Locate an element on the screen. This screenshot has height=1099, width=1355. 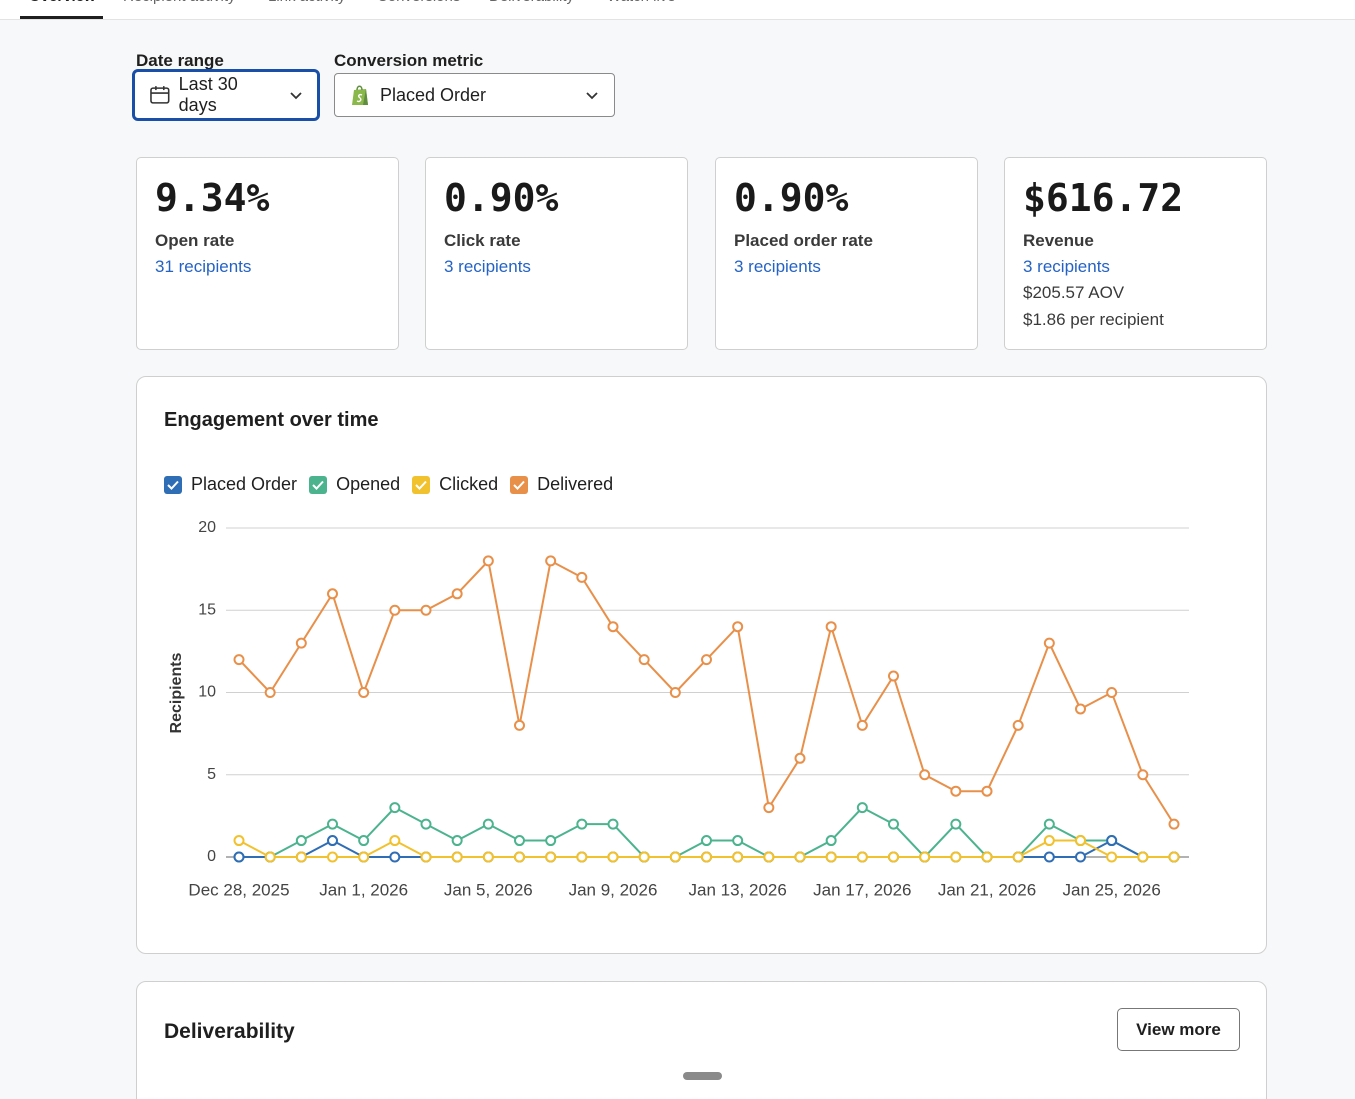
stat-label: Click rate is located at coordinates (482, 240).